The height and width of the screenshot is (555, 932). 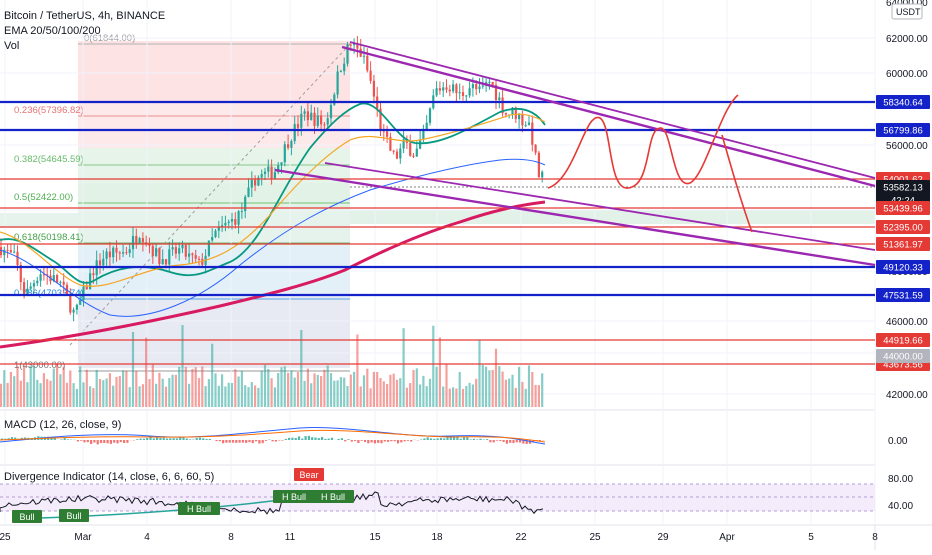 I want to click on price-level-label: 47531.59, so click(x=903, y=296).